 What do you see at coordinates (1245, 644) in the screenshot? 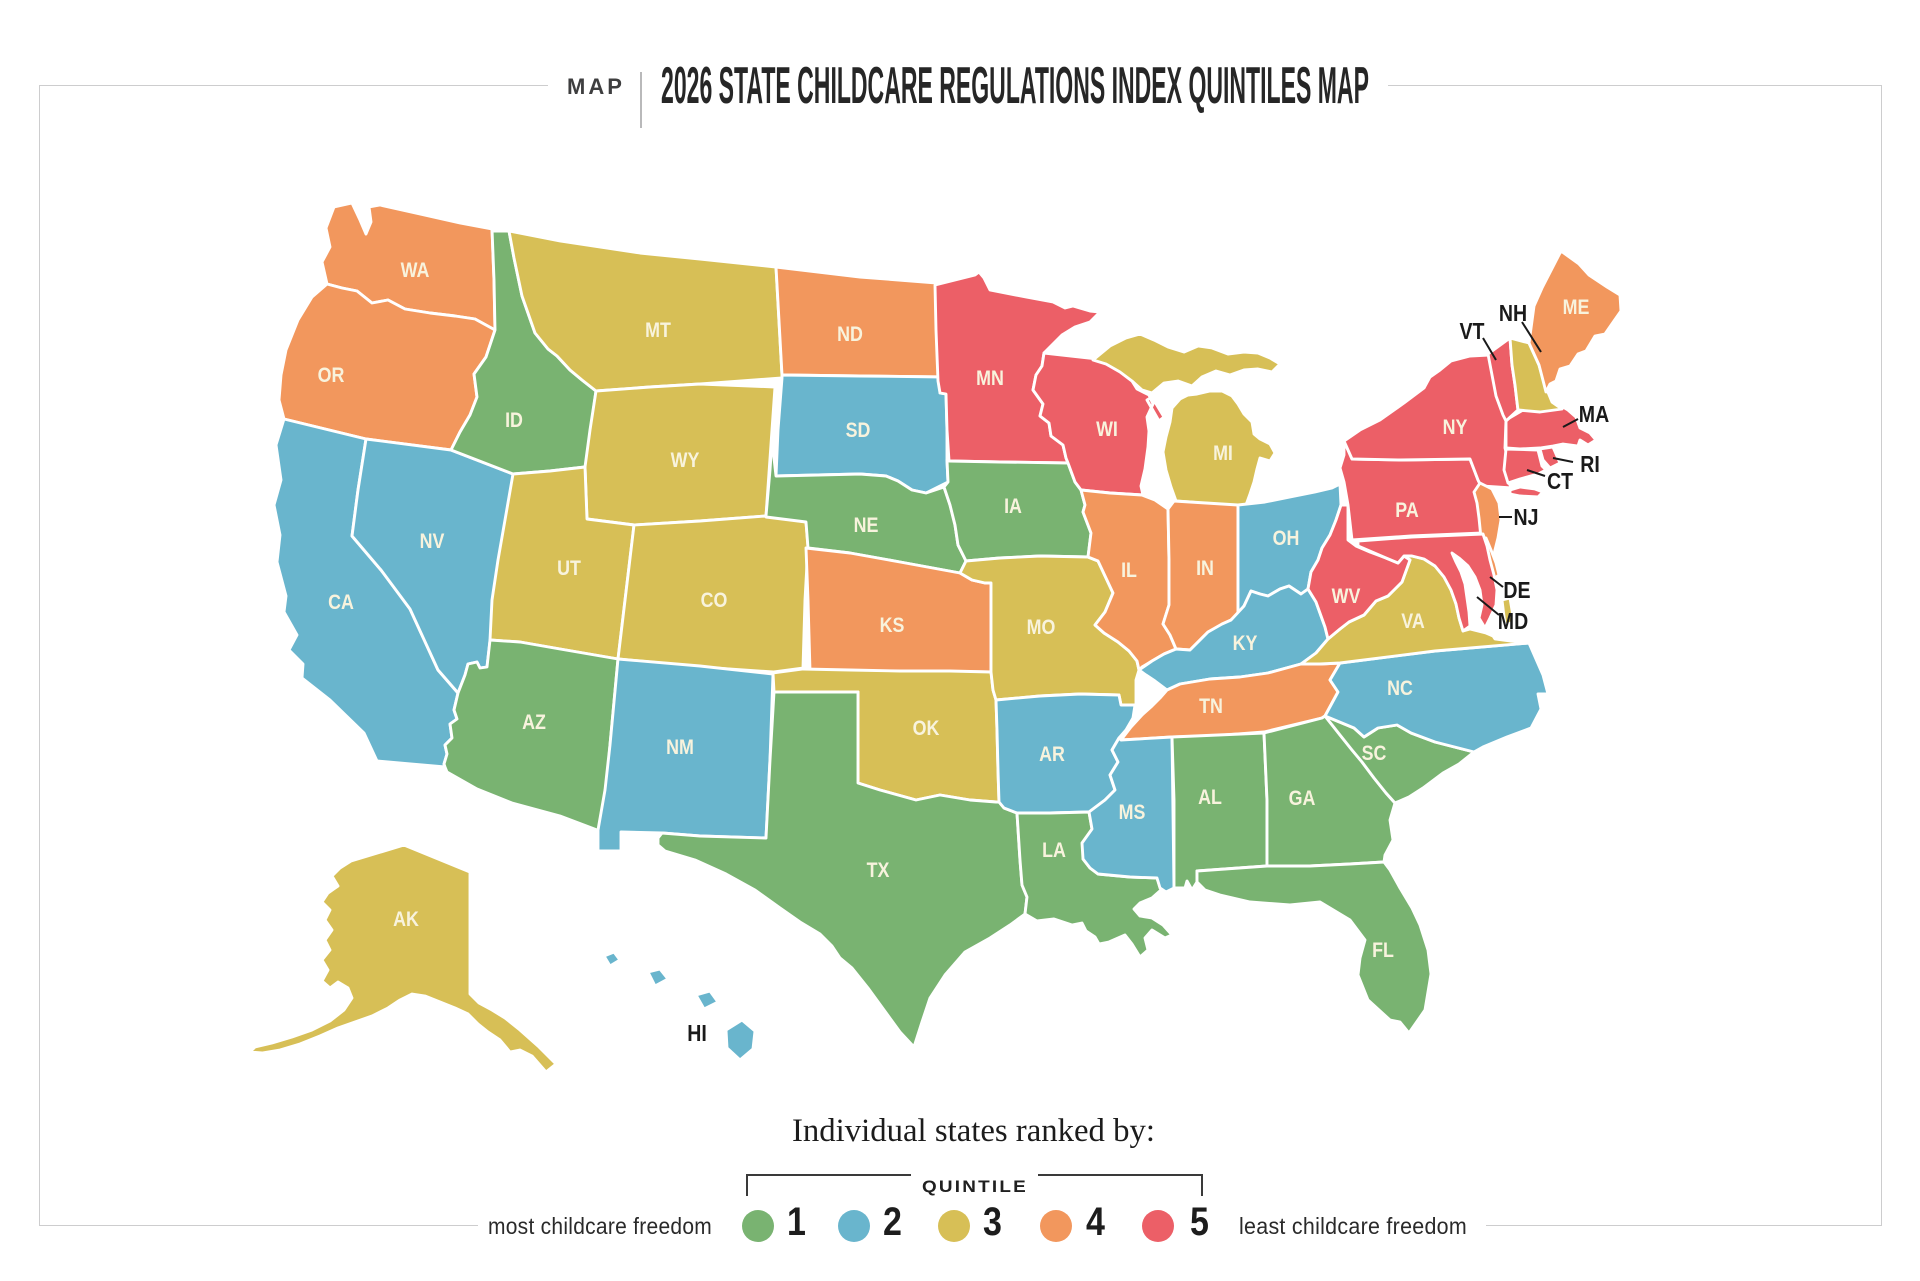
I see `svg-text: KY` at bounding box center [1245, 644].